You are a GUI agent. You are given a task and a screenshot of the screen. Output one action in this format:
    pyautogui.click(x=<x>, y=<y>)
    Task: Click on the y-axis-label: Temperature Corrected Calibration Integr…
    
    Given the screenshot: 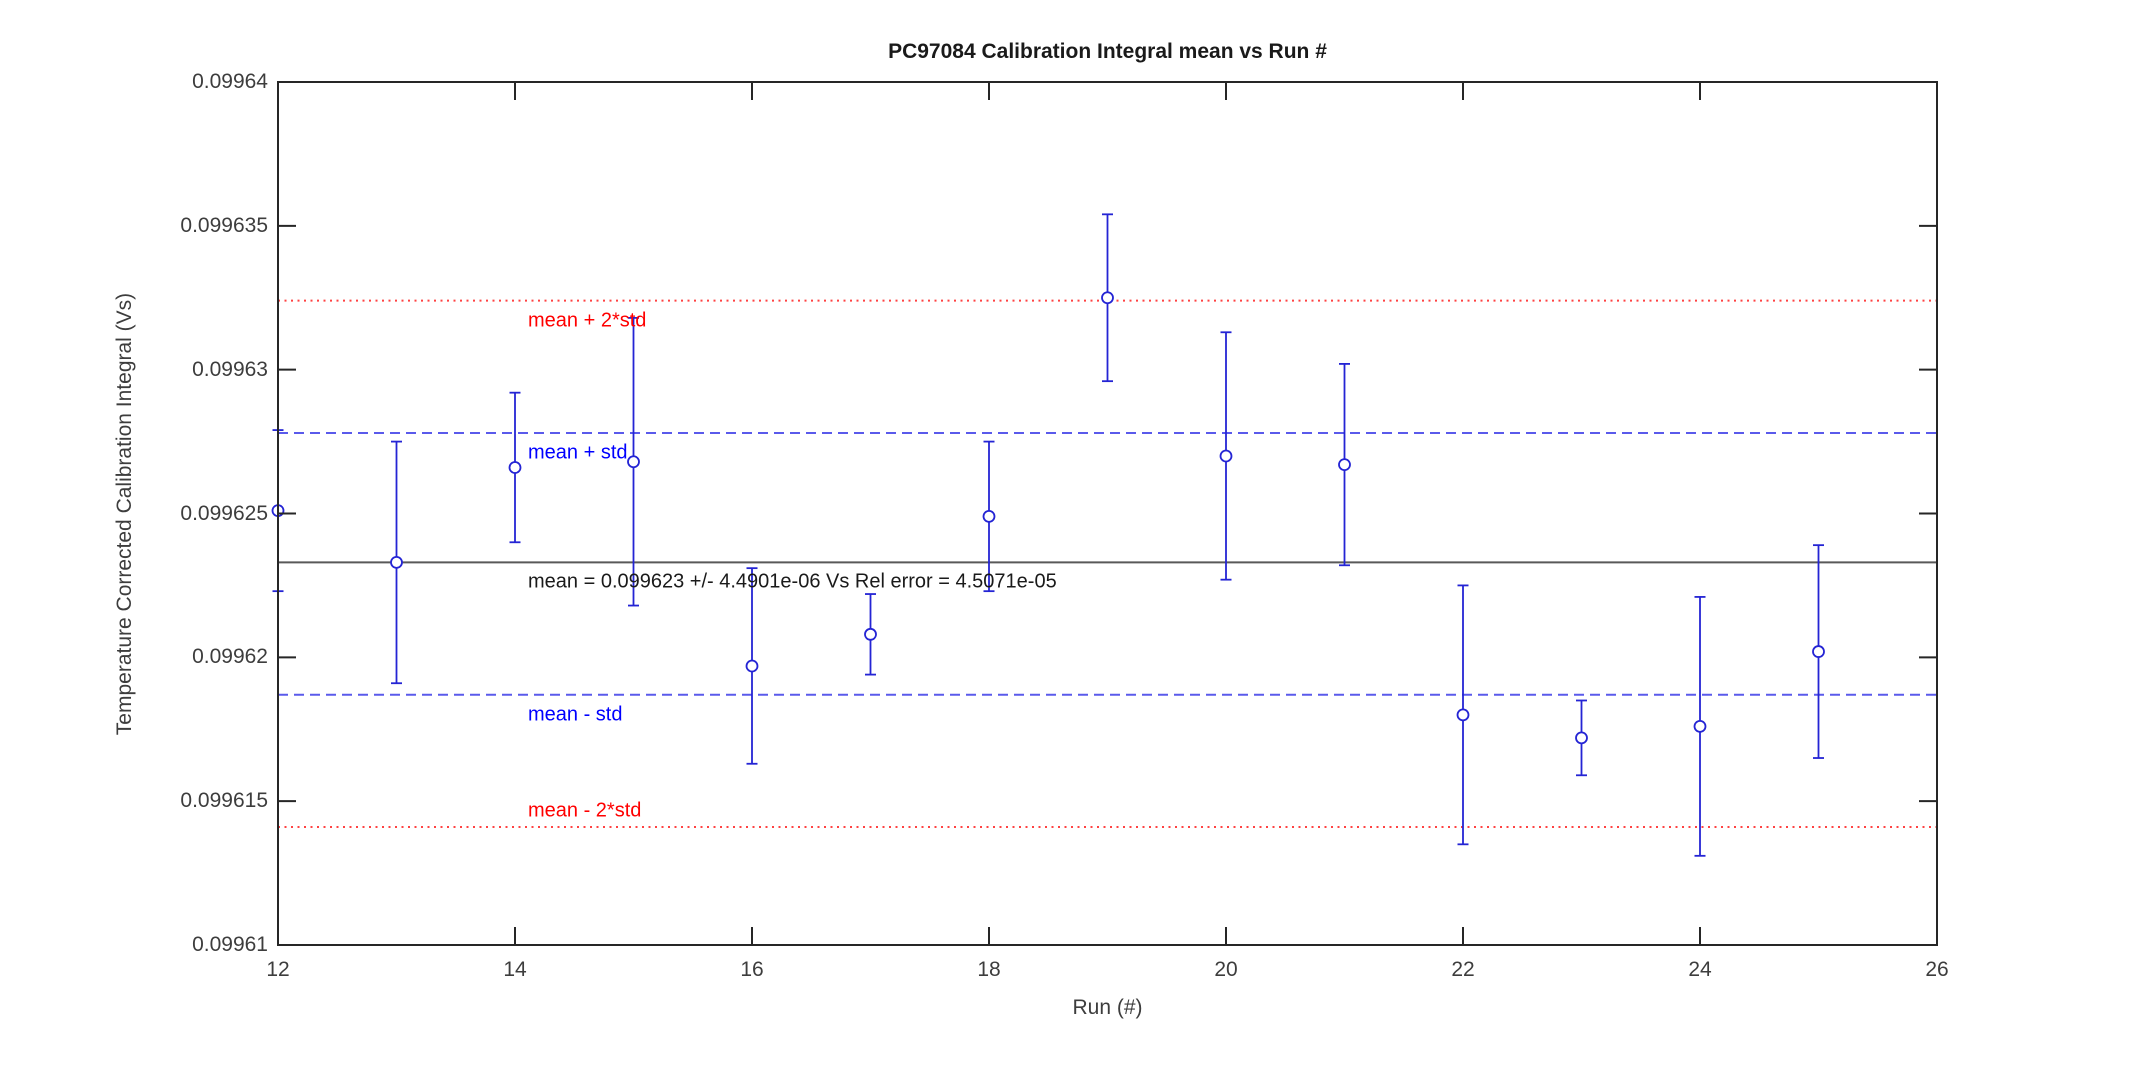 What is the action you would take?
    pyautogui.click(x=124, y=514)
    